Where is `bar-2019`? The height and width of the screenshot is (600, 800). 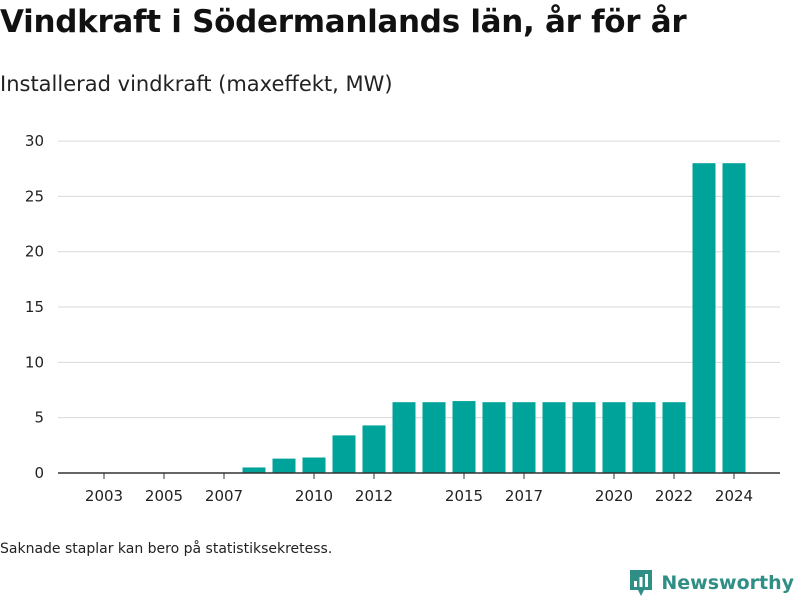 bar-2019 is located at coordinates (584, 437).